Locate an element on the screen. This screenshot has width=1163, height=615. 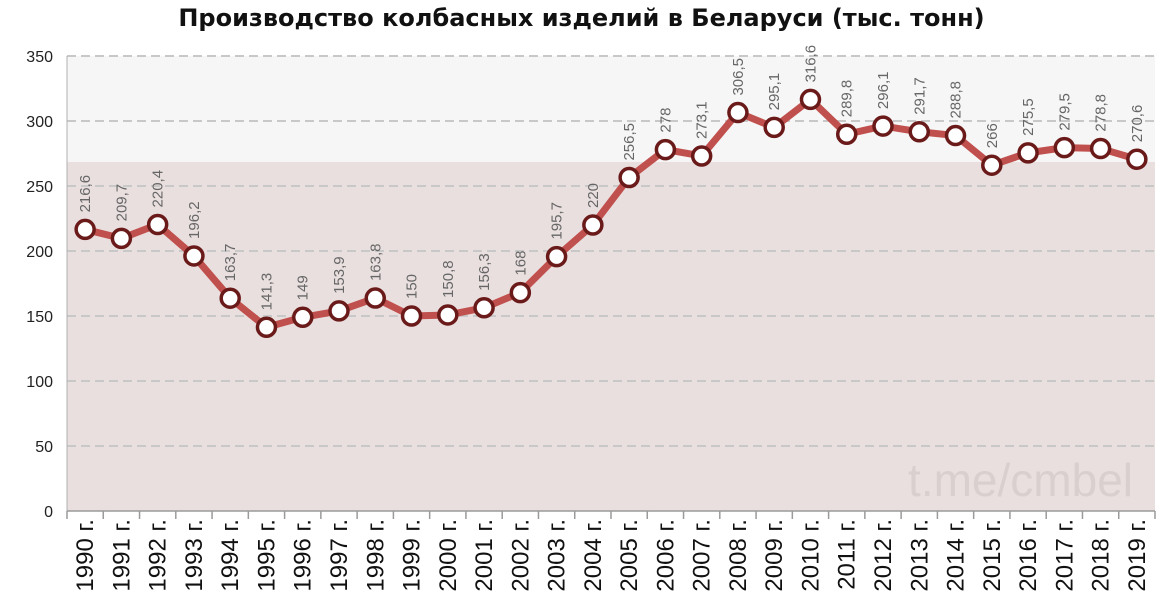
data-label: 278,8 is located at coordinates (1101, 113).